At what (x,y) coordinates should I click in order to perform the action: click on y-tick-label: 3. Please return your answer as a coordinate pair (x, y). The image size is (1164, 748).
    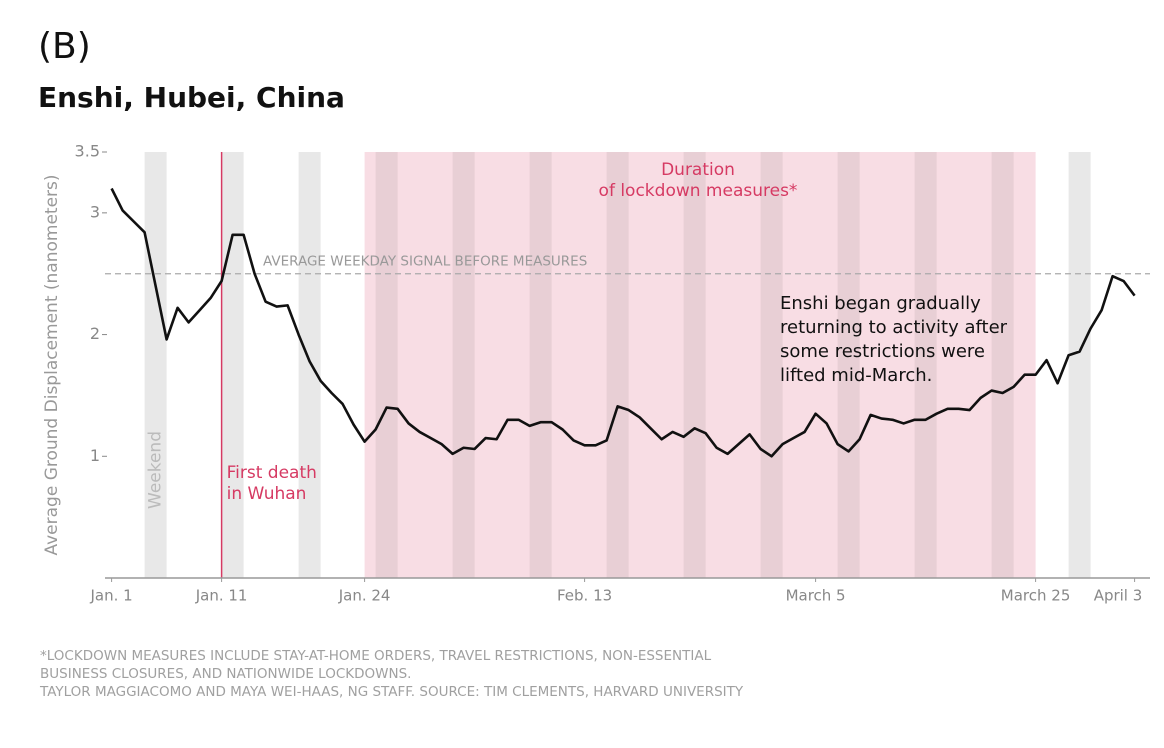
    Looking at the image, I should click on (95, 211).